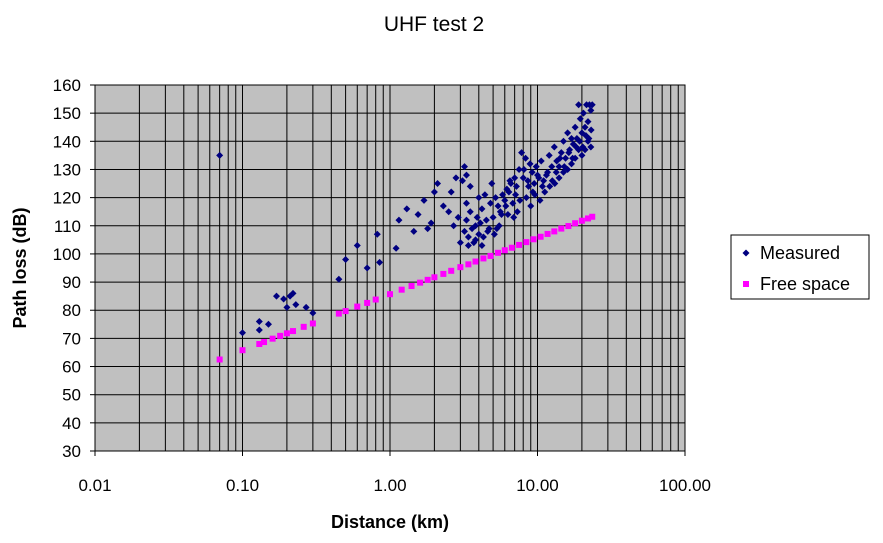 This screenshot has width=883, height=543. What do you see at coordinates (67, 254) in the screenshot?
I see `y-tick-label: 100` at bounding box center [67, 254].